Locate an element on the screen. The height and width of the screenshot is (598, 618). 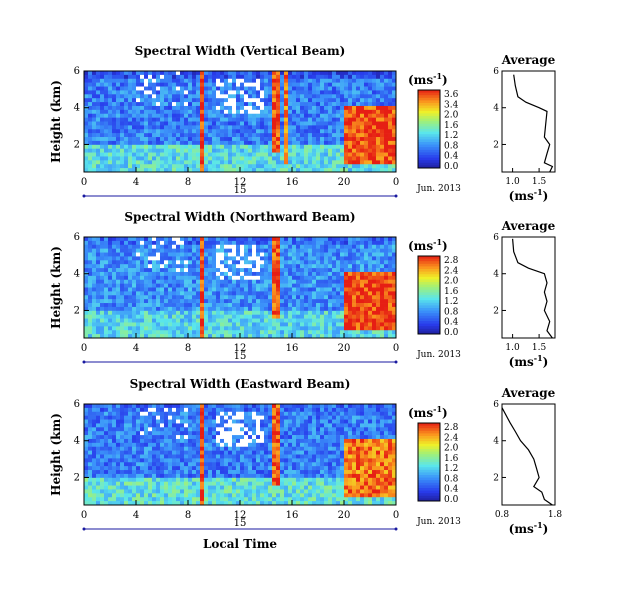
average-frame is located at coordinates (528, 287).